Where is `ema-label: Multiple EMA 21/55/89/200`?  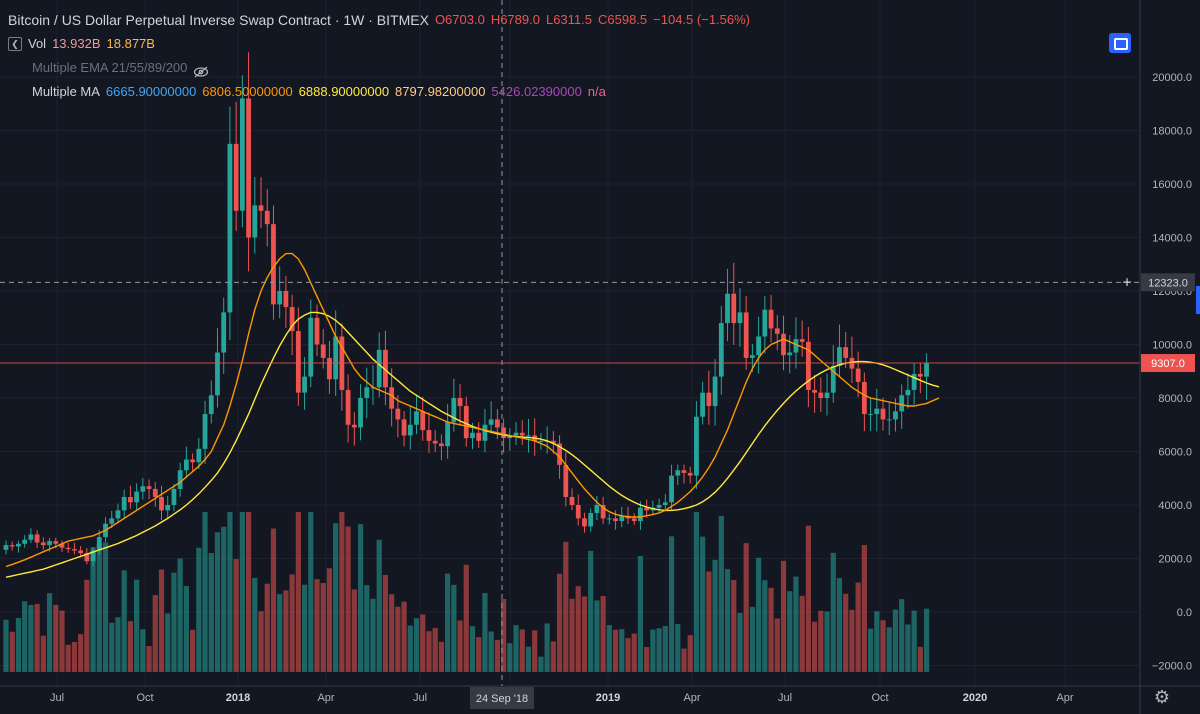 ema-label: Multiple EMA 21/55/89/200 is located at coordinates (110, 67).